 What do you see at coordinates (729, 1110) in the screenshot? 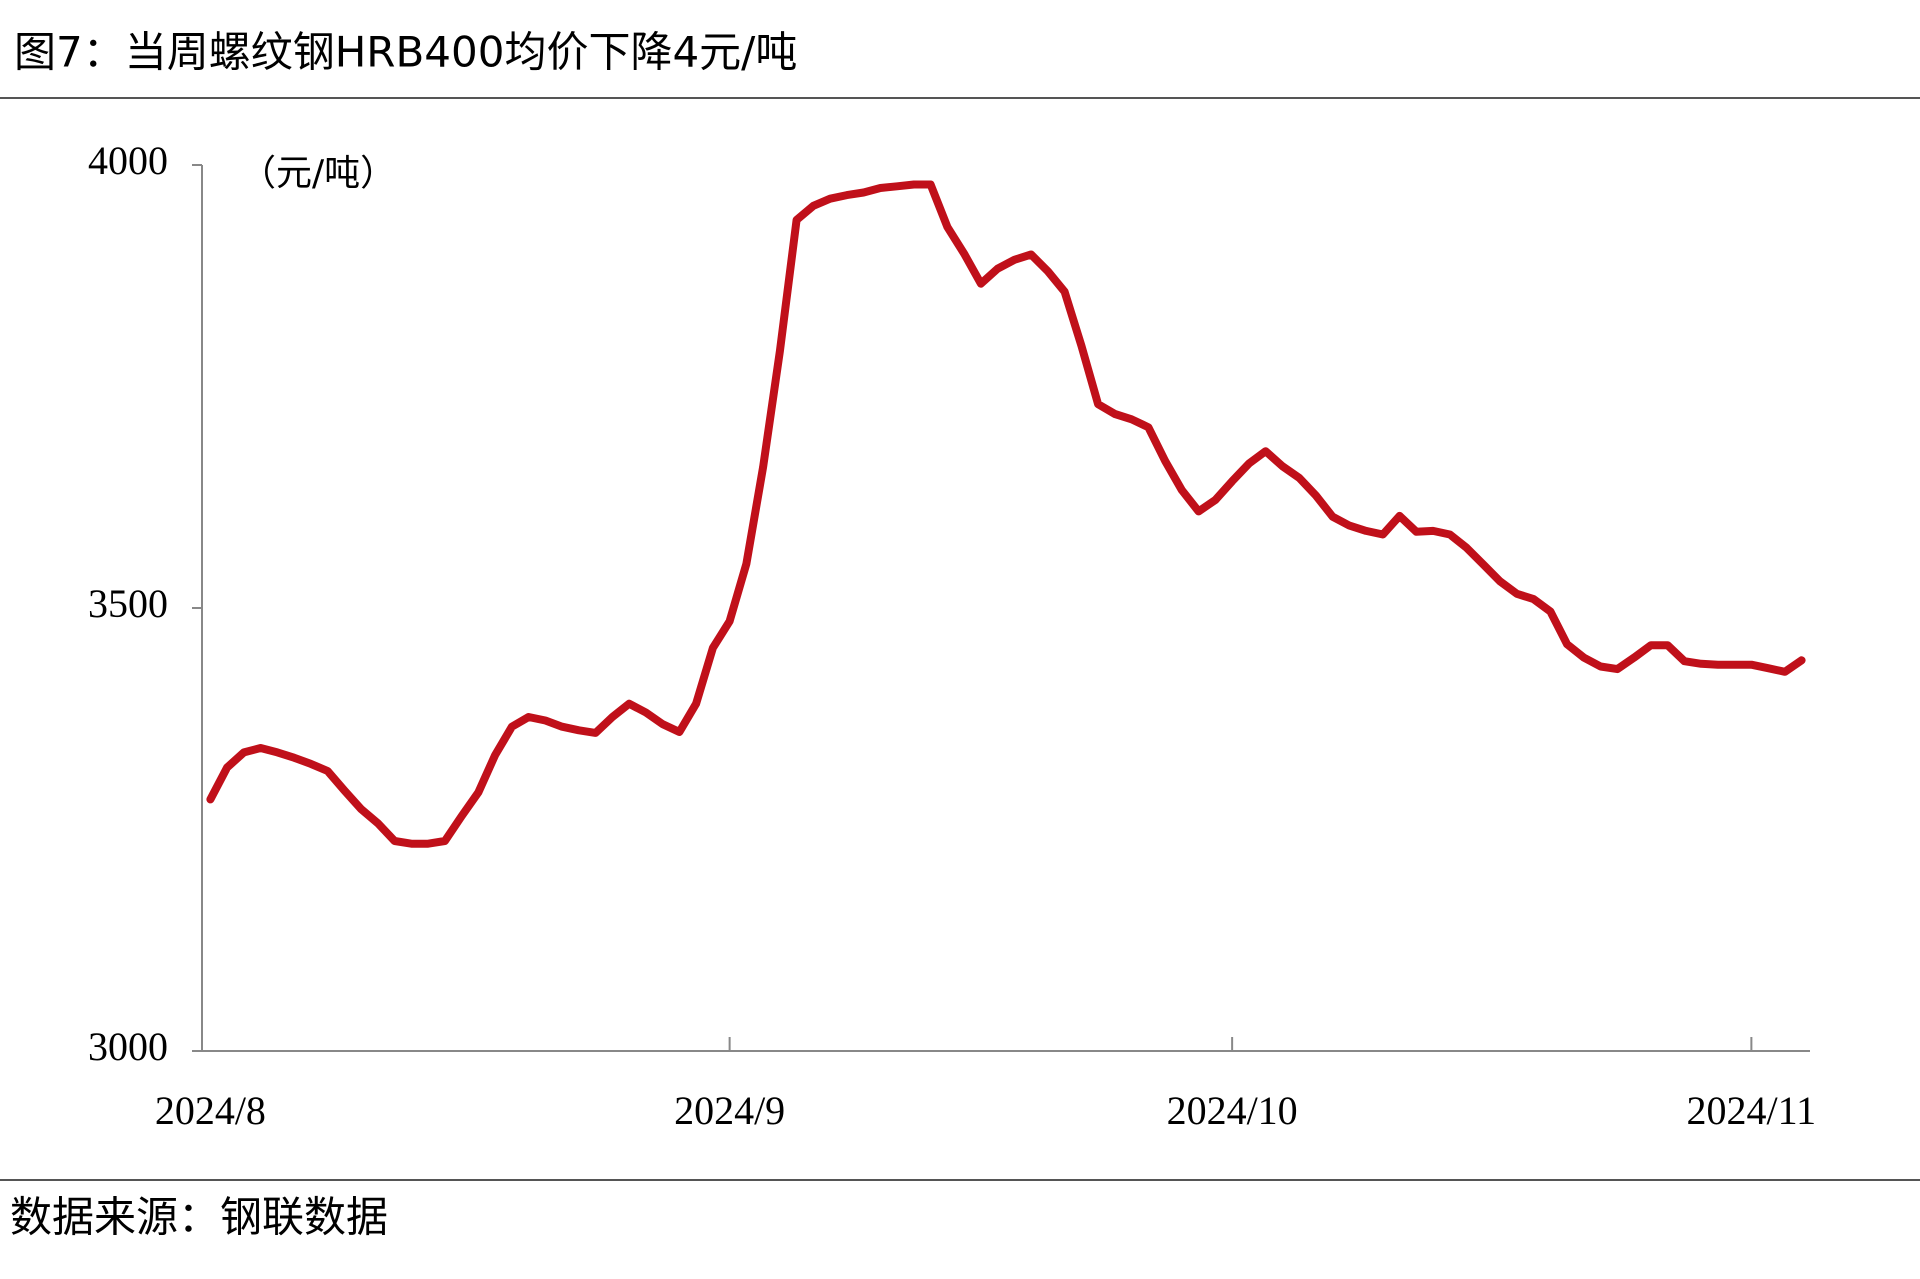
I see `x-tick-label: 2024/9` at bounding box center [729, 1110].